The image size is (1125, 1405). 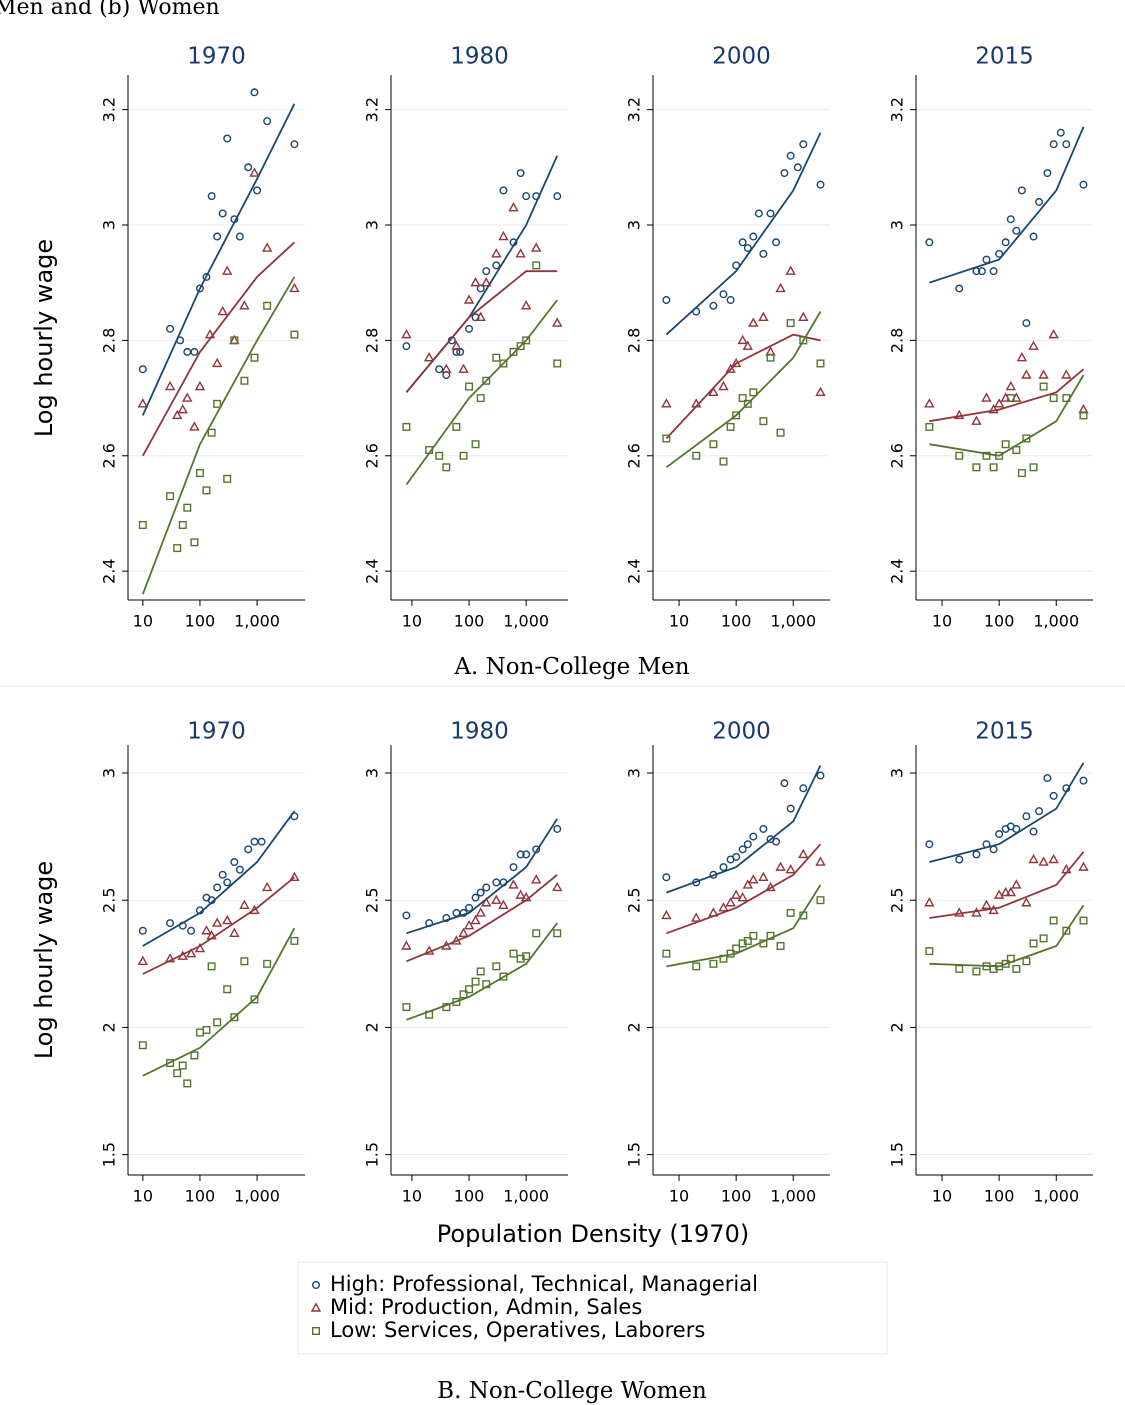 What do you see at coordinates (1004, 732) in the screenshot?
I see `panel-title: 2015` at bounding box center [1004, 732].